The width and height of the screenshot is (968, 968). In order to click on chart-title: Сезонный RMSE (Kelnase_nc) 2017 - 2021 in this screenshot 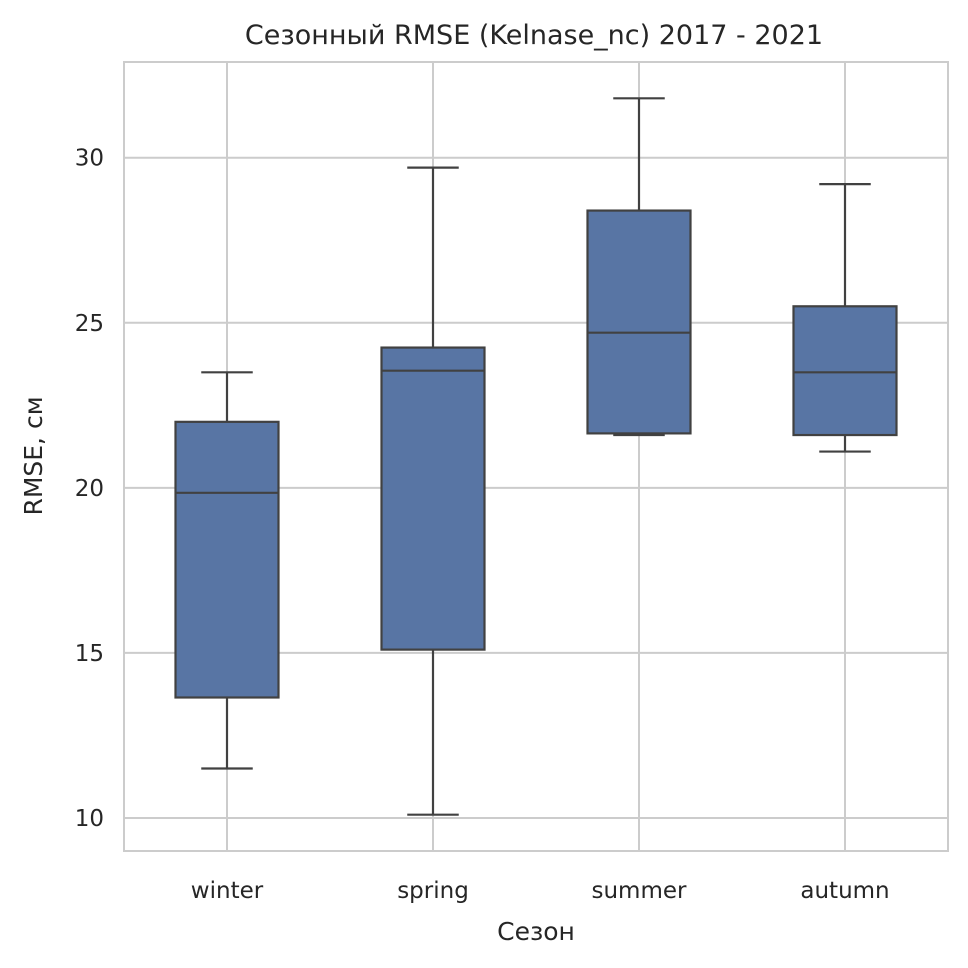, I will do `click(534, 35)`.